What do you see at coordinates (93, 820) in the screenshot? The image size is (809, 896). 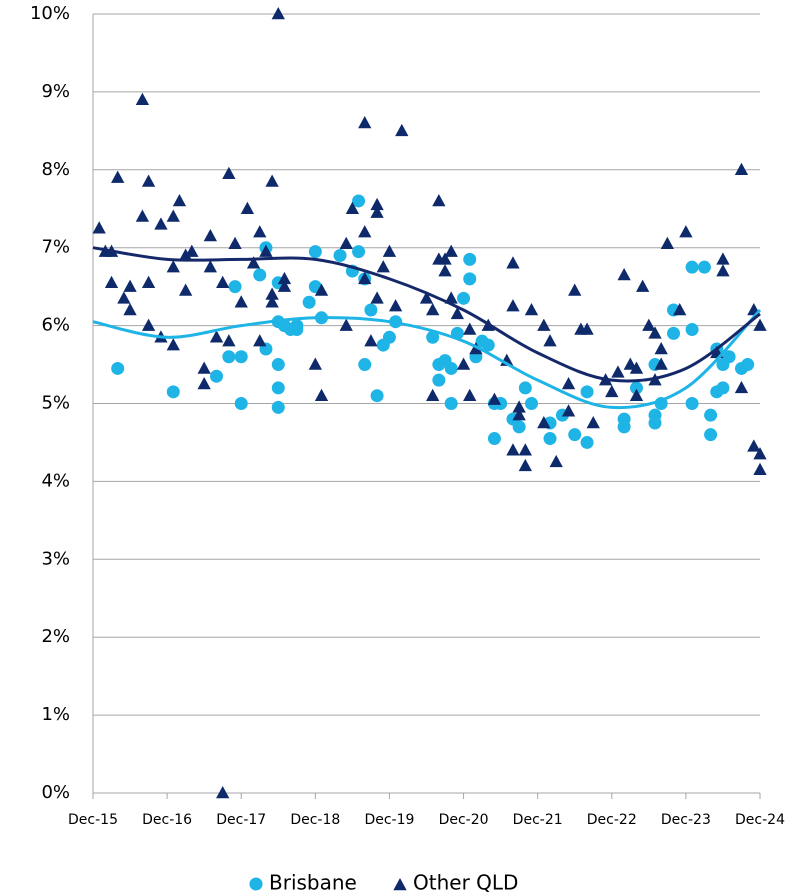 I see `x-tick-label: Dec-15` at bounding box center [93, 820].